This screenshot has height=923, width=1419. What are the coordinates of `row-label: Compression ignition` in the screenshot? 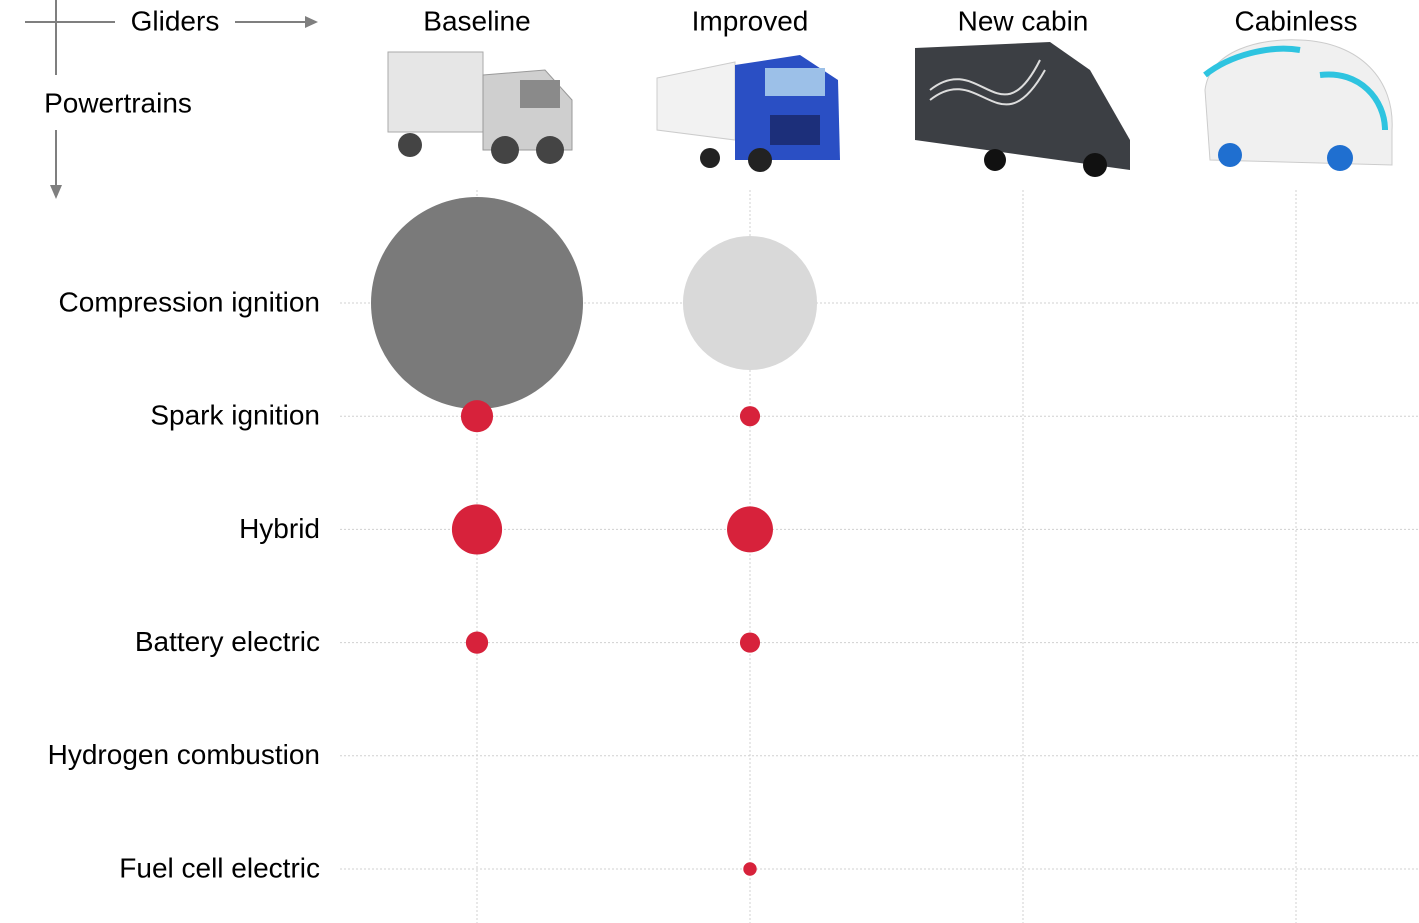 It's located at (189, 301).